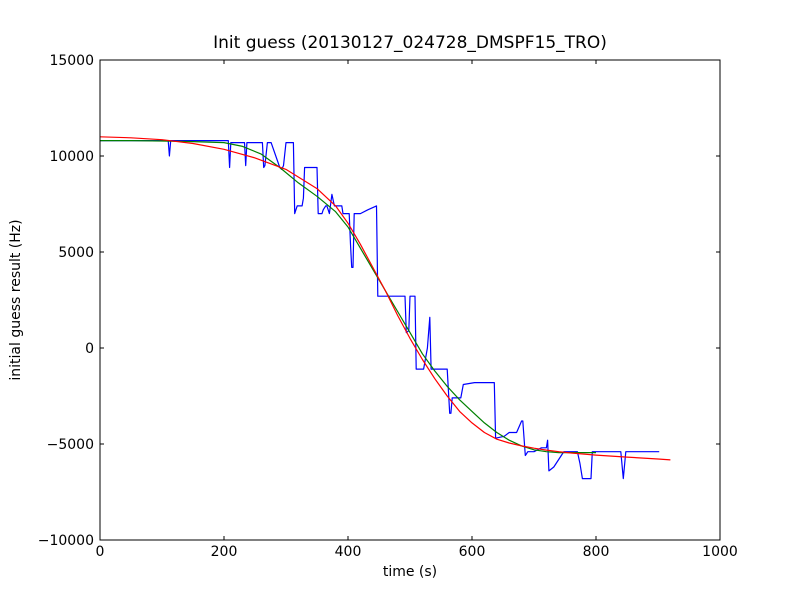 This screenshot has width=800, height=600. I want to click on x-tick-label: 600, so click(472, 552).